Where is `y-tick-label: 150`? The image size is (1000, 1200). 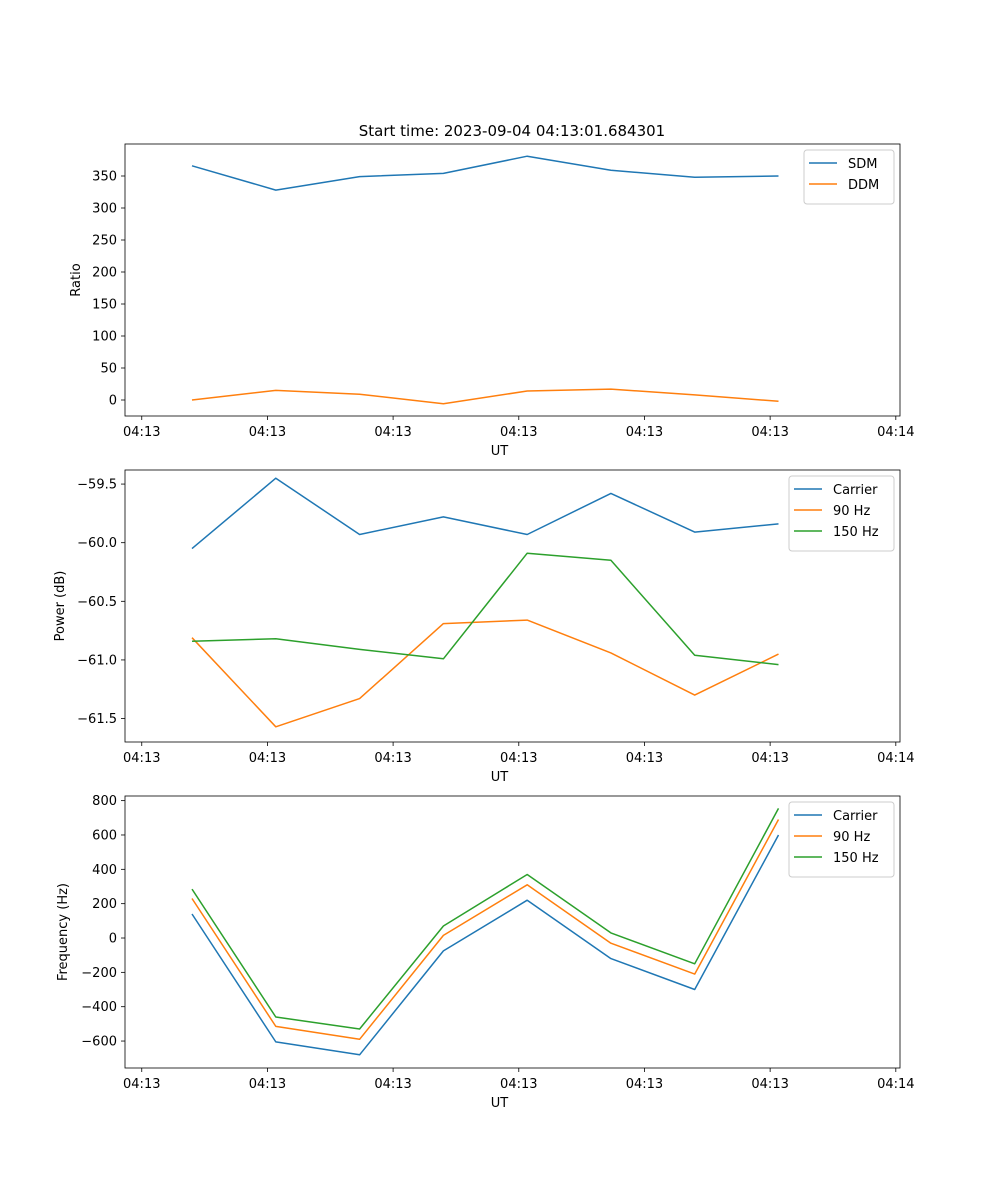 y-tick-label: 150 is located at coordinates (104, 305).